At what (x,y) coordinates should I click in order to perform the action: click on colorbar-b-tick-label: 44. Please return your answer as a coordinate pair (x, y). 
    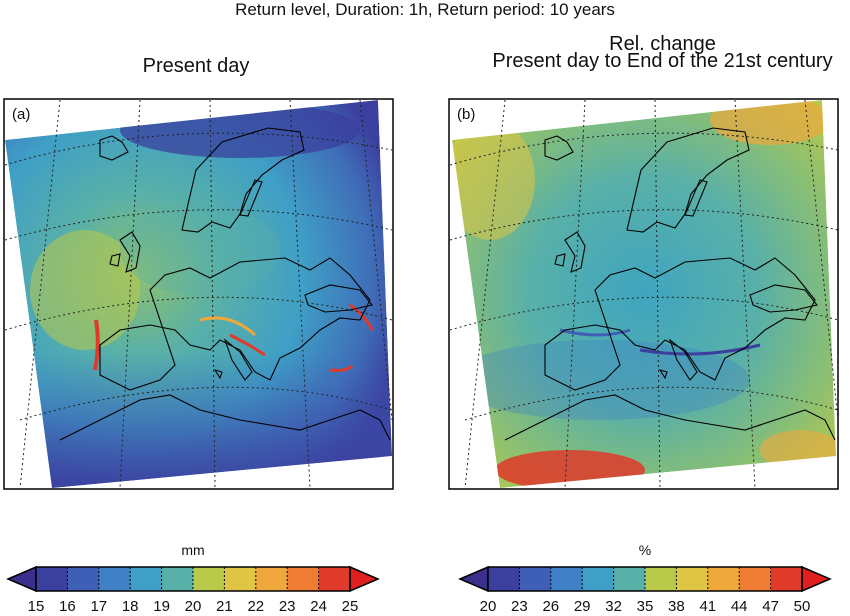
    Looking at the image, I should click on (739, 606).